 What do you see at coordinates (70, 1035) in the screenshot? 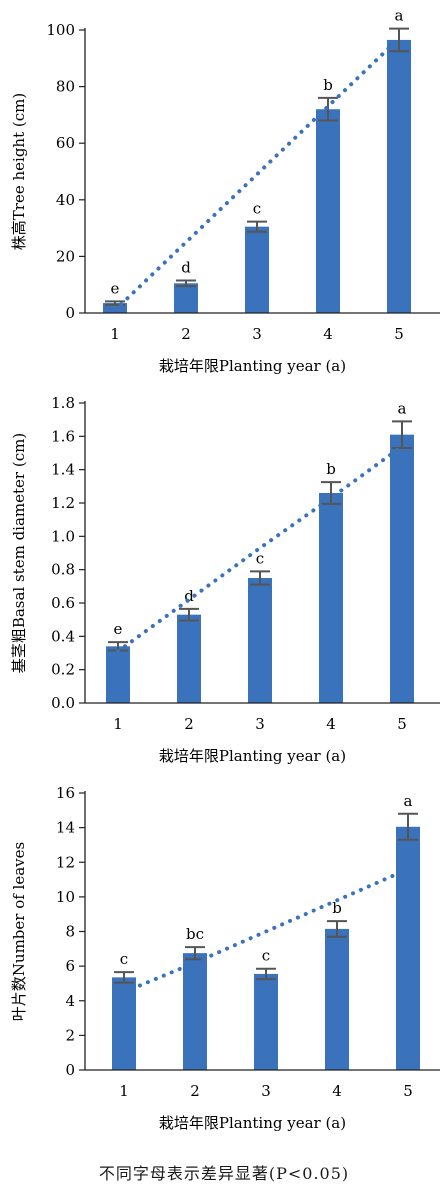
I see `y-tick-label: 2` at bounding box center [70, 1035].